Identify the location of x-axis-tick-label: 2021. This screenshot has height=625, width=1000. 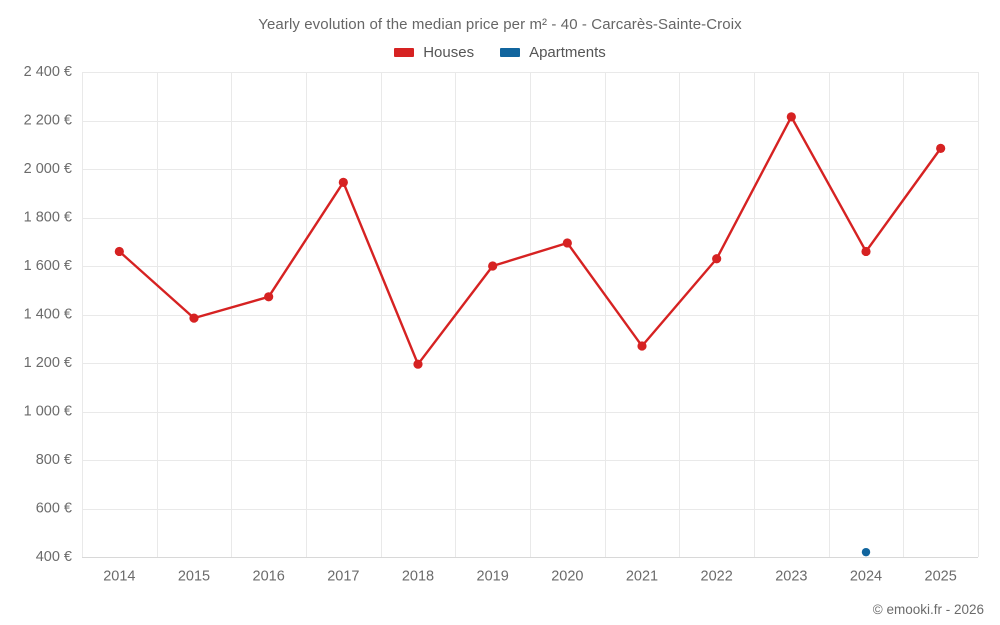
(642, 577).